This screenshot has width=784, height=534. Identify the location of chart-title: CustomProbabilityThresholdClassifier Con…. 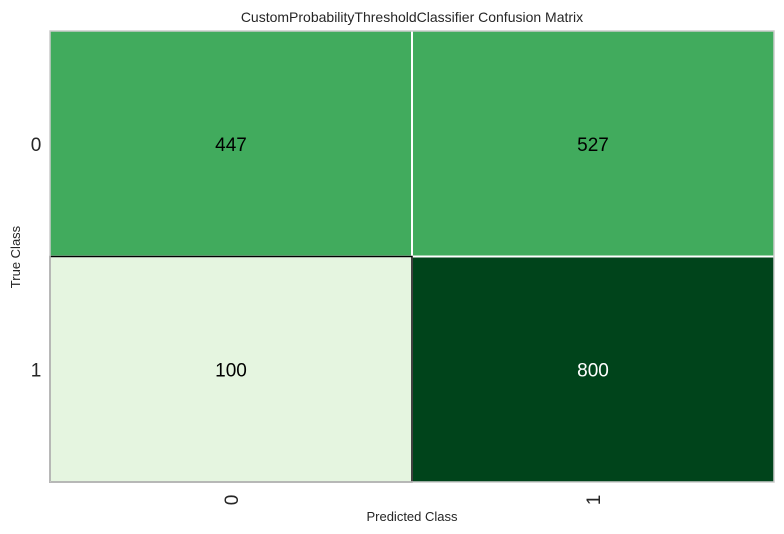
(412, 17).